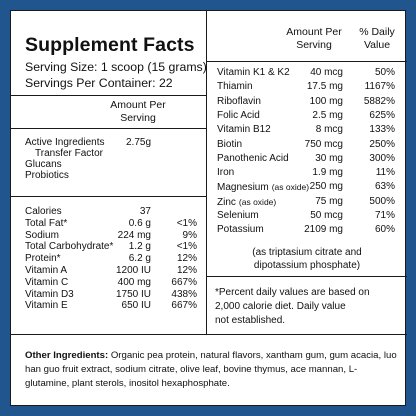 The width and height of the screenshot is (416, 416). What do you see at coordinates (307, 61) in the screenshot?
I see `right-header-rule` at bounding box center [307, 61].